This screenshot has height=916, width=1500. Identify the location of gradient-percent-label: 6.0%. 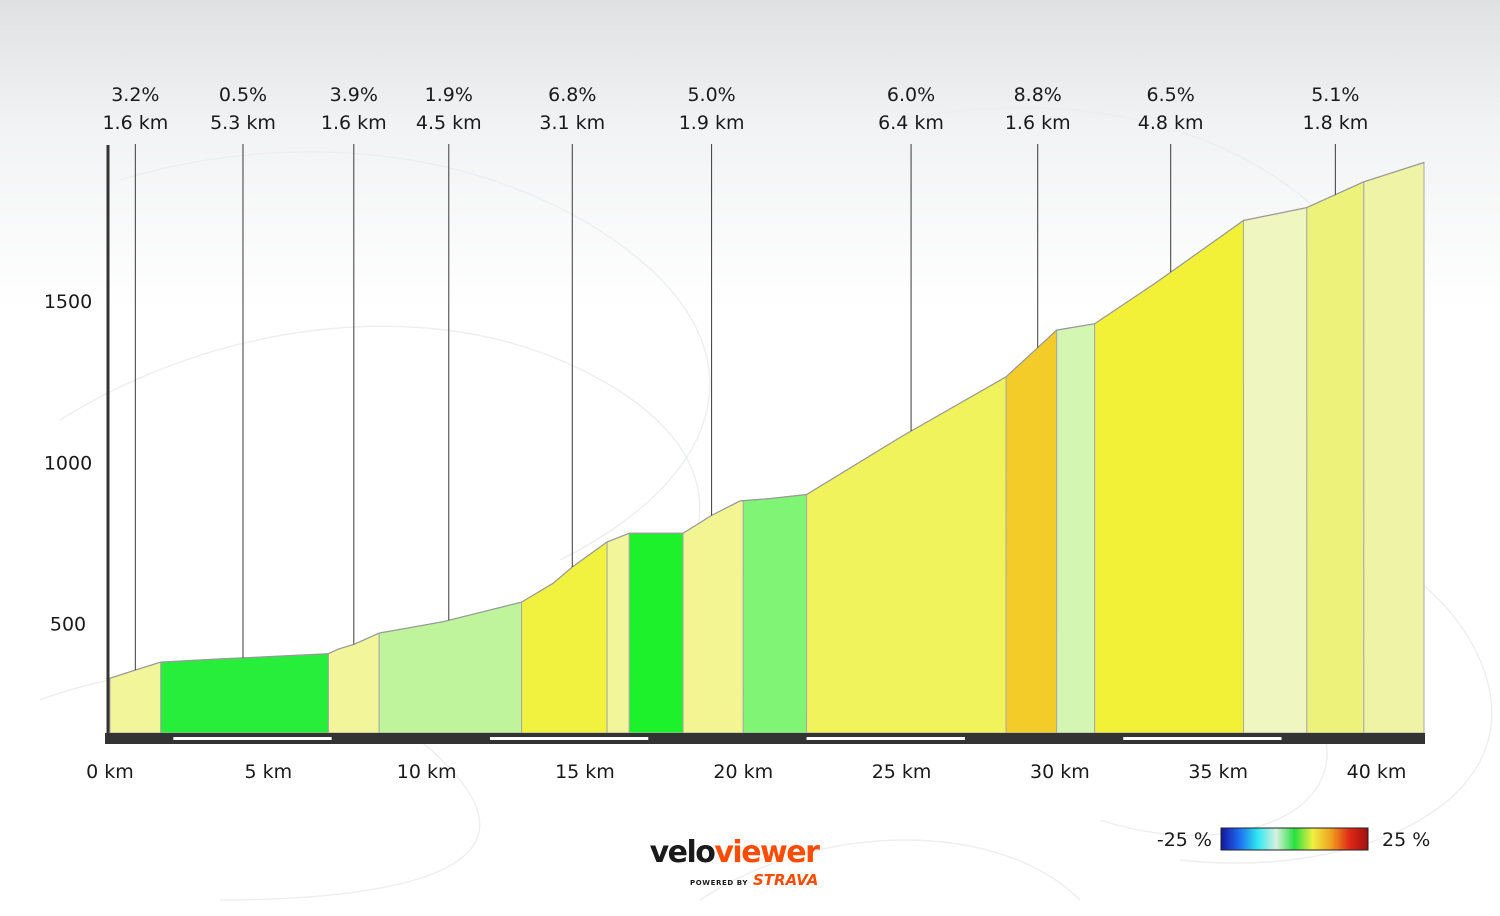
(911, 95).